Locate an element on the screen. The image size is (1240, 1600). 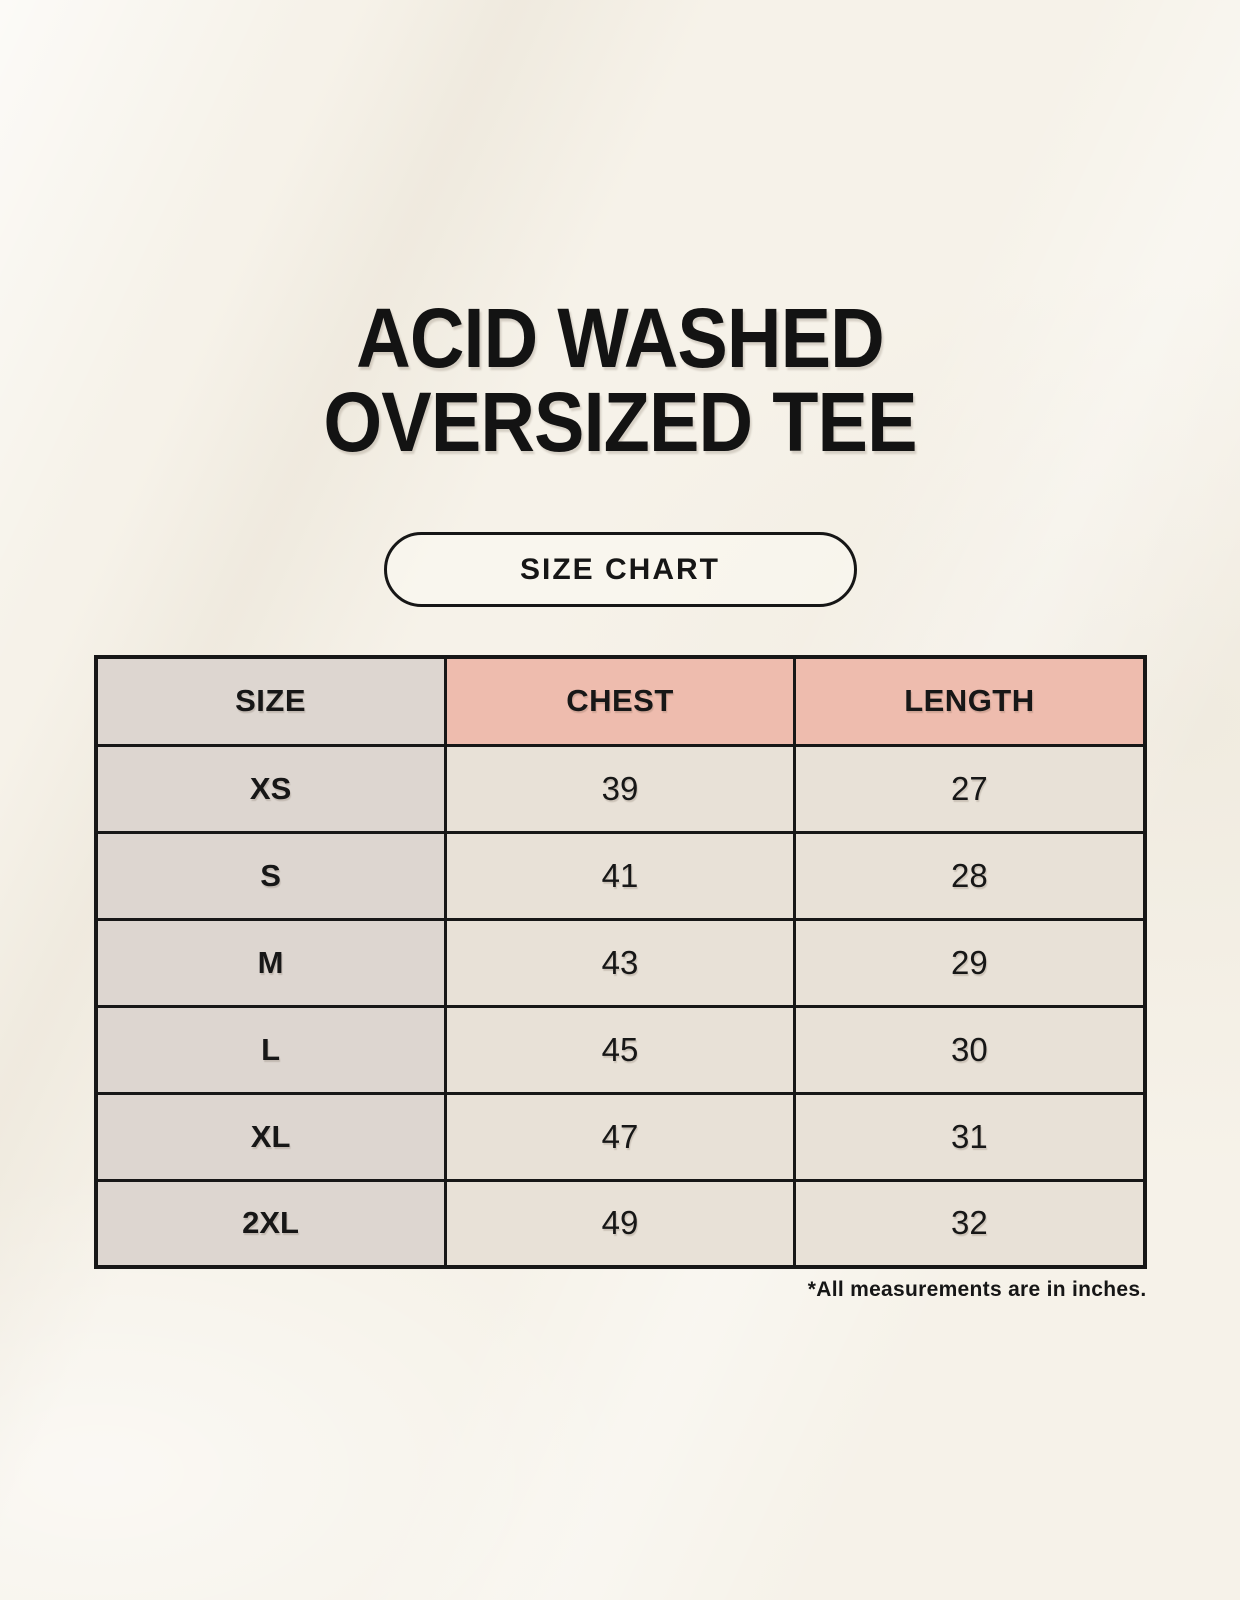
table-row-2xl: 2XL 49 32 is located at coordinates (620, 1223).